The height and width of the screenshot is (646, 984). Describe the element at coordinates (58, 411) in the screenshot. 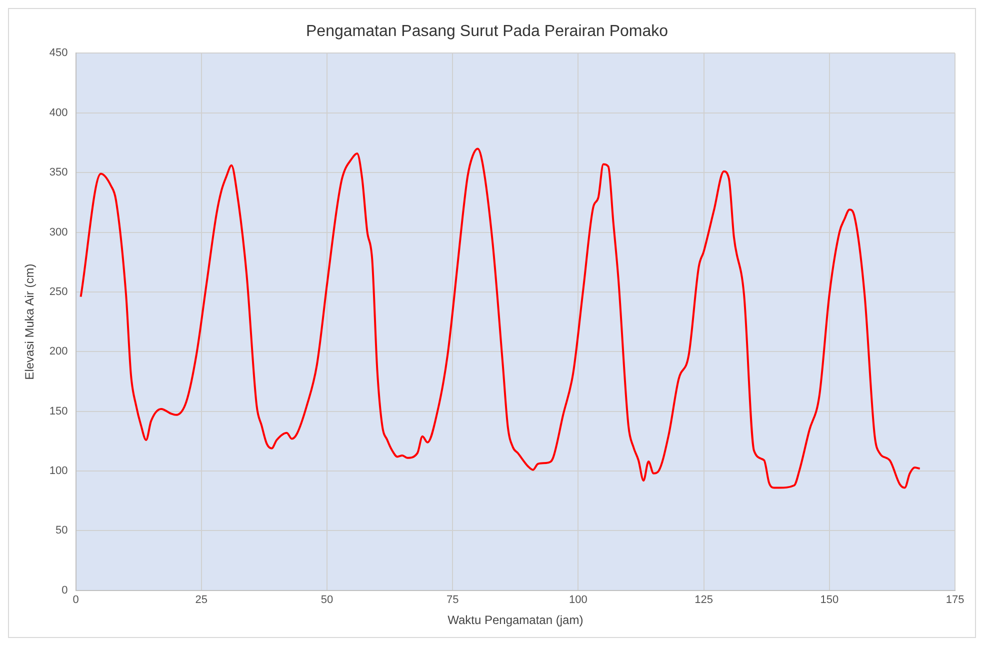

I see `y-tick-label: 150` at that location.